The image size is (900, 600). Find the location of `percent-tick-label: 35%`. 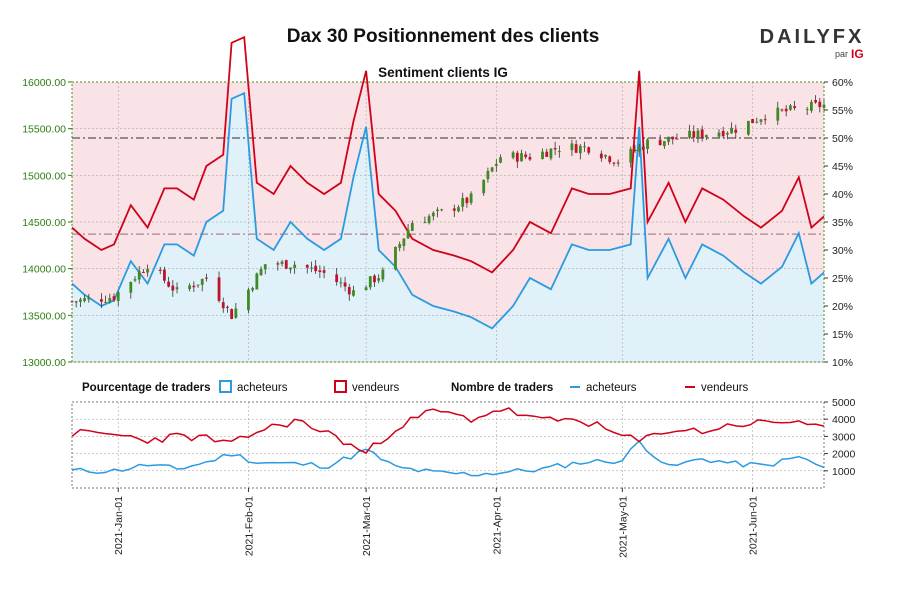

percent-tick-label: 35% is located at coordinates (842, 223).